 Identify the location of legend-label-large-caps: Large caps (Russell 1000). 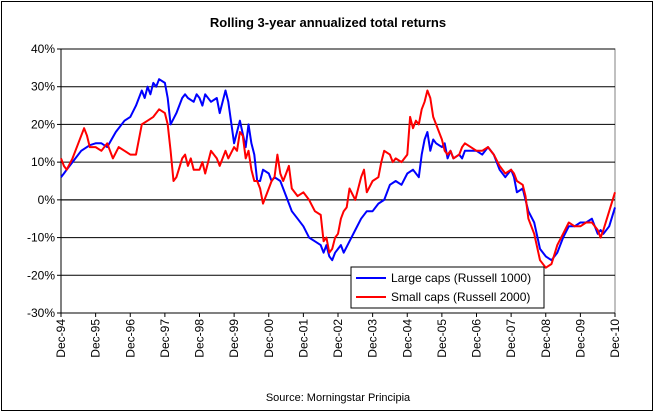
(461, 278).